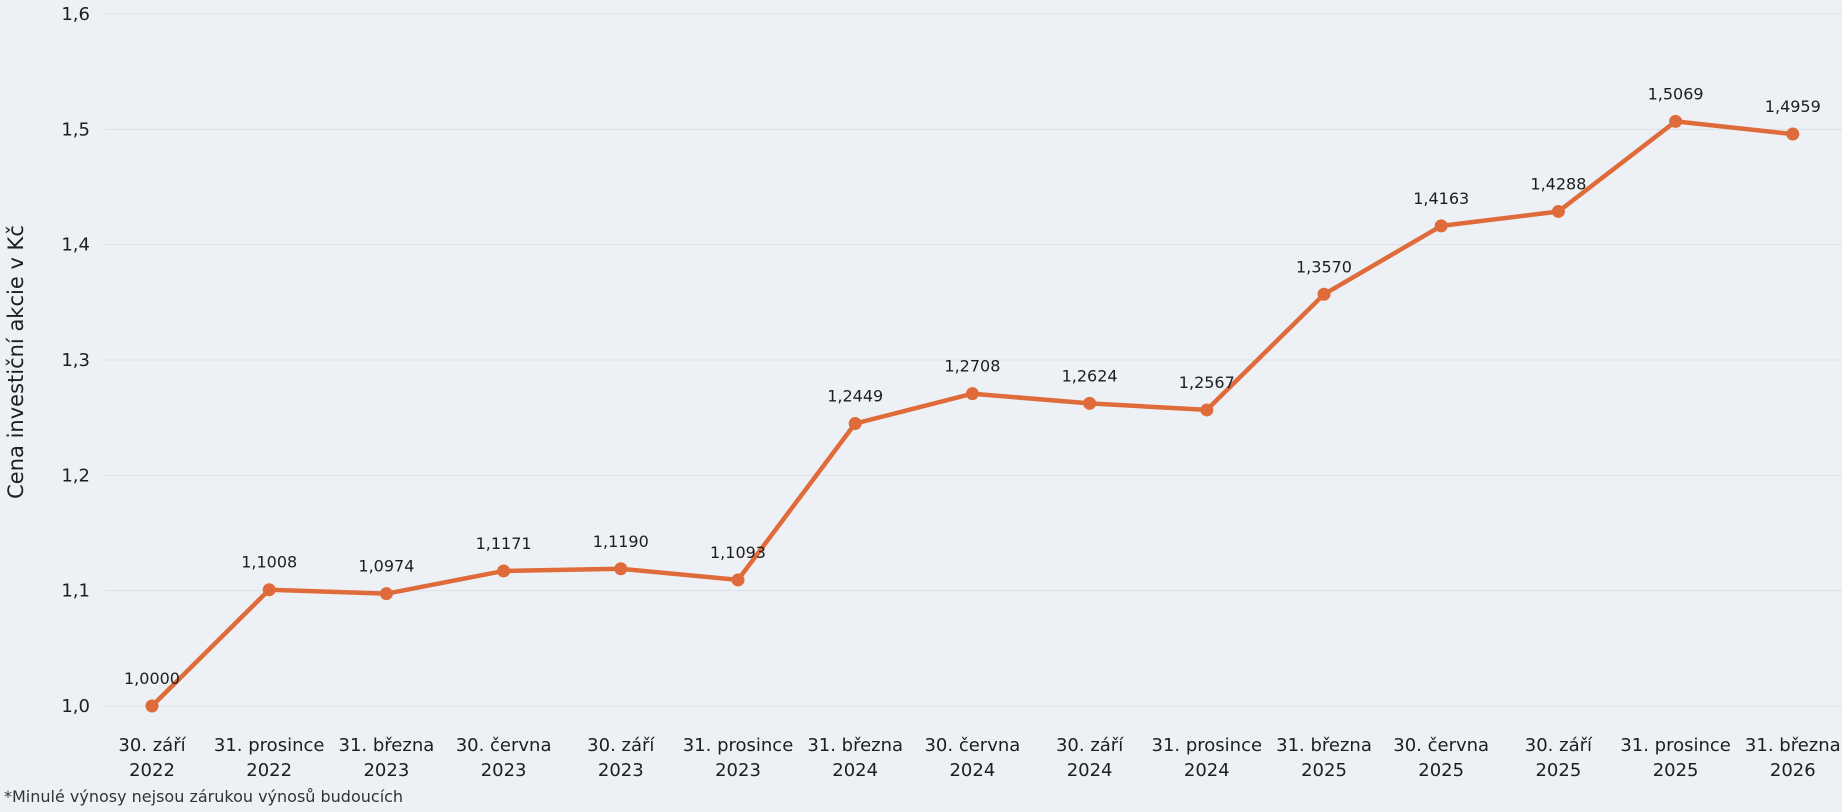 Image resolution: width=1842 pixels, height=812 pixels. I want to click on y-tick-label: 1,0, so click(75, 706).